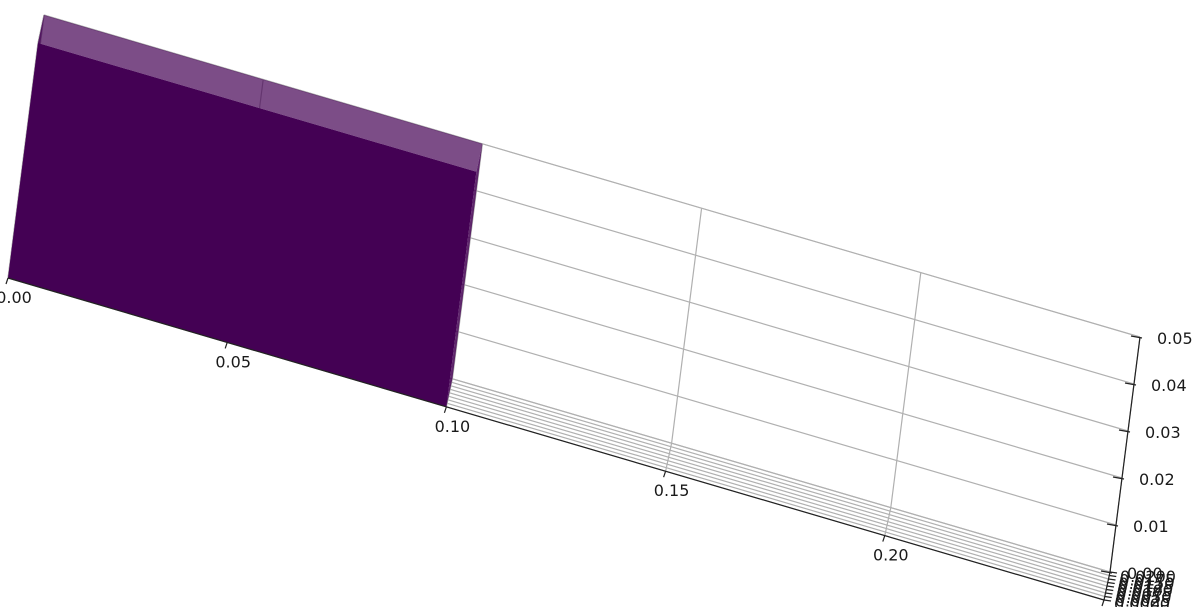 The height and width of the screenshot is (607, 1200). I want to click on x-tick-label: 0.00, so click(16, 297).